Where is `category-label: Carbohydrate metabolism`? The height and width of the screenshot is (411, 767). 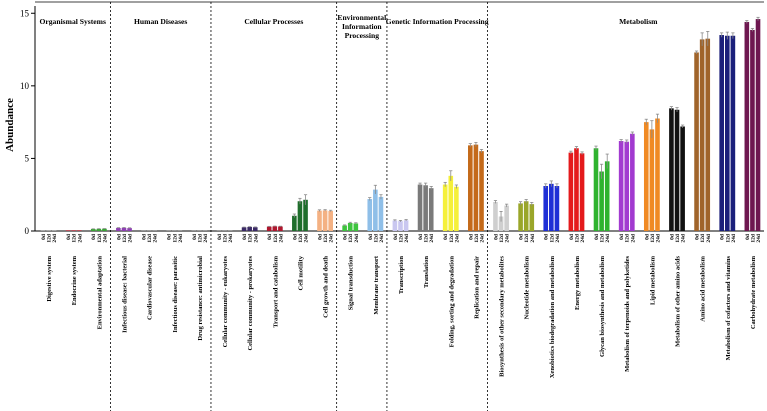 category-label: Carbohydrate metabolism is located at coordinates (753, 292).